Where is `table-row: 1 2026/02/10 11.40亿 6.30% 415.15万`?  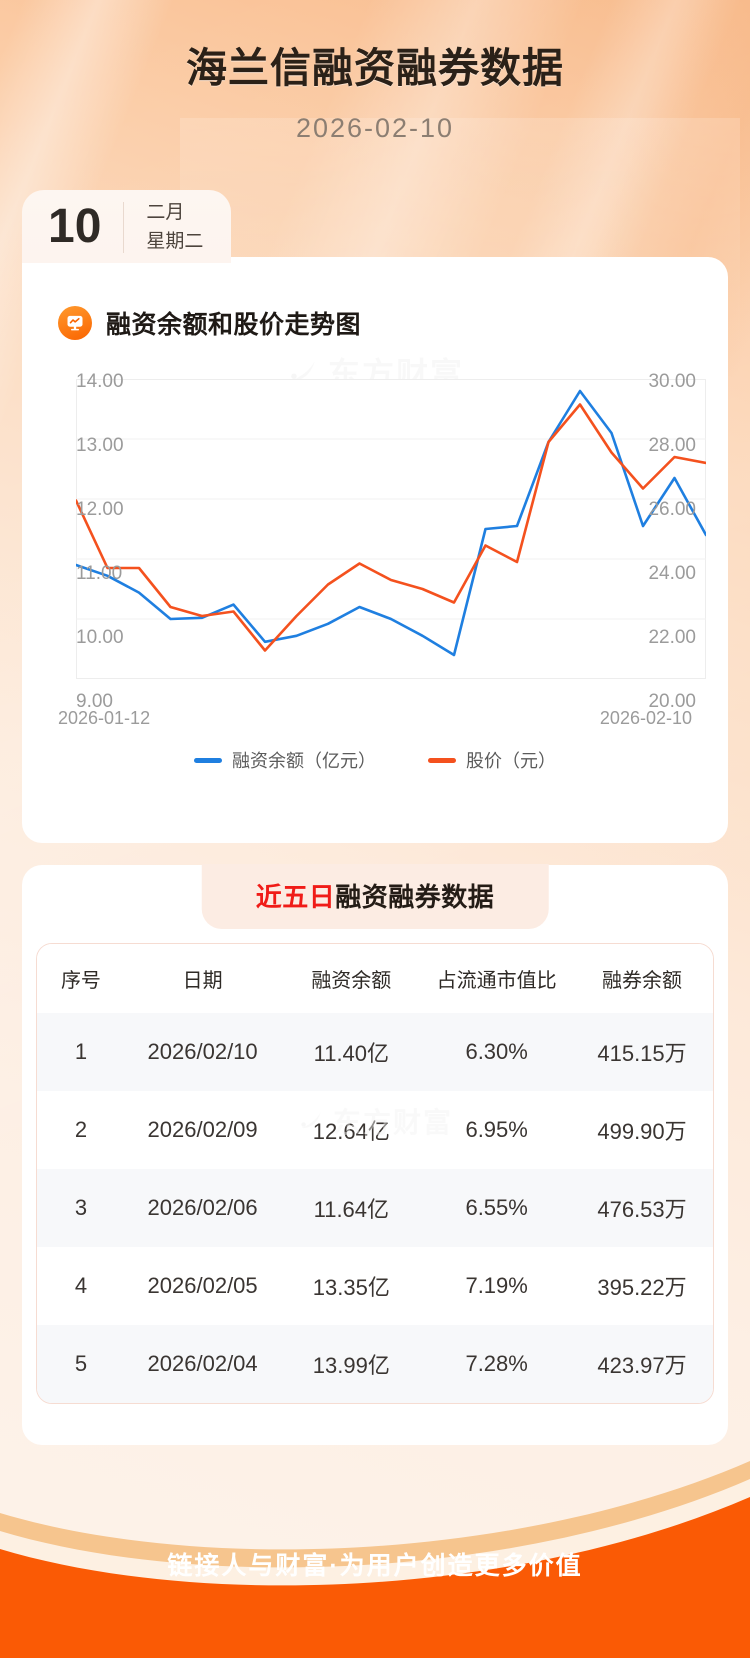 table-row: 1 2026/02/10 11.40亿 6.30% 415.15万 is located at coordinates (375, 1052).